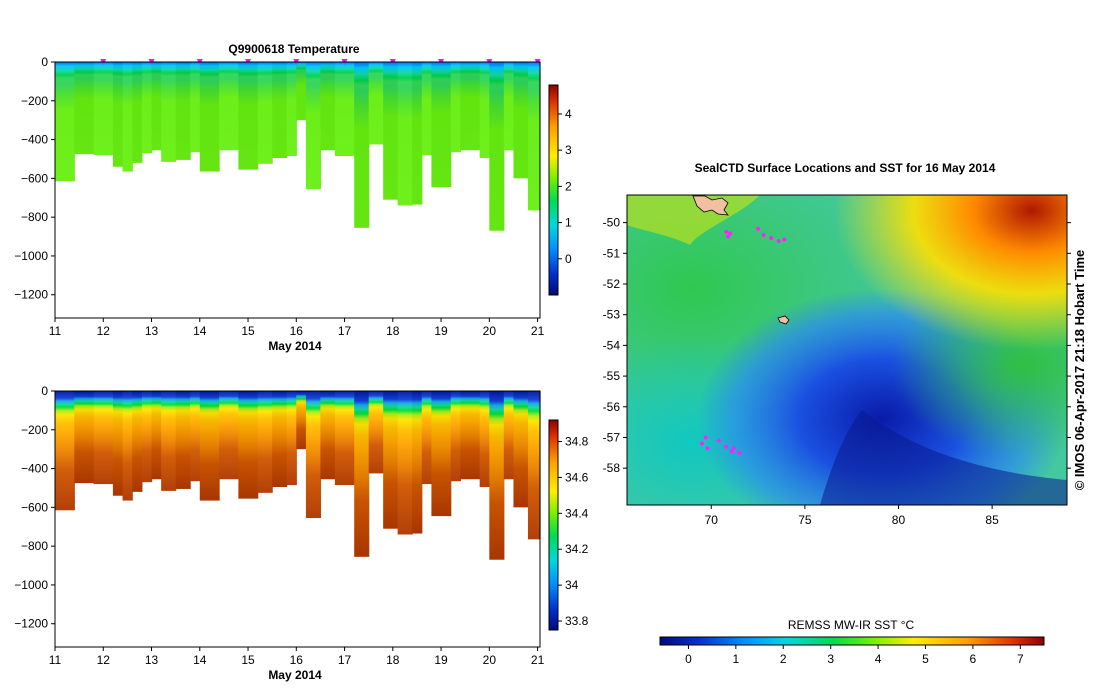 This screenshot has width=1099, height=700. I want to click on sst-warm-west, so click(693, 220).